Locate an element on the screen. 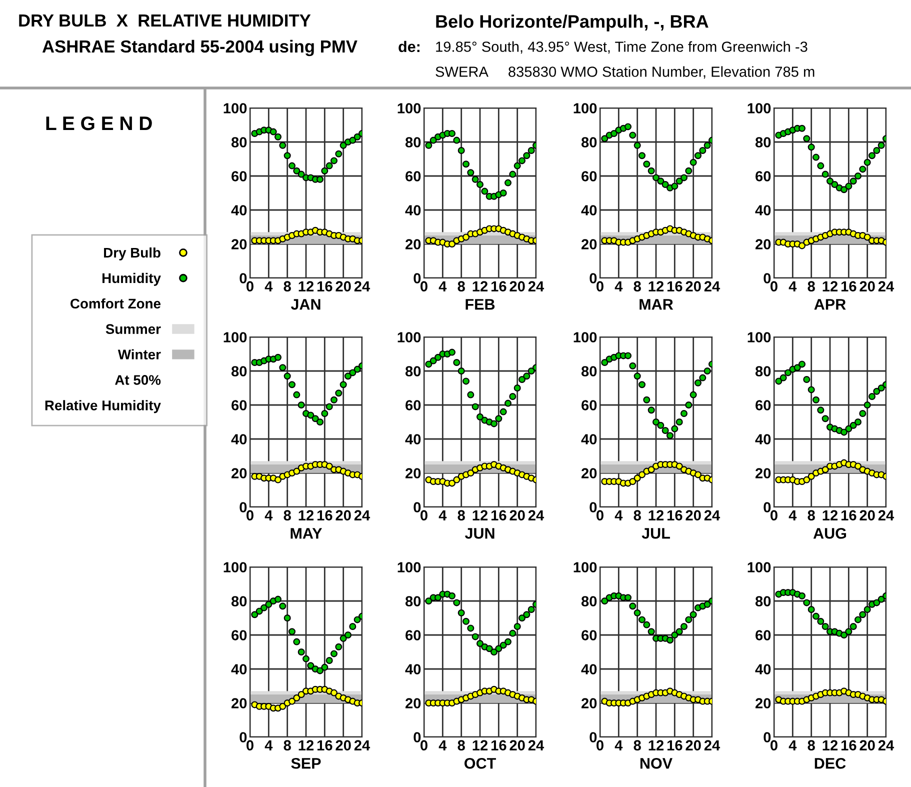  x-axis-title: OCT is located at coordinates (480, 763).